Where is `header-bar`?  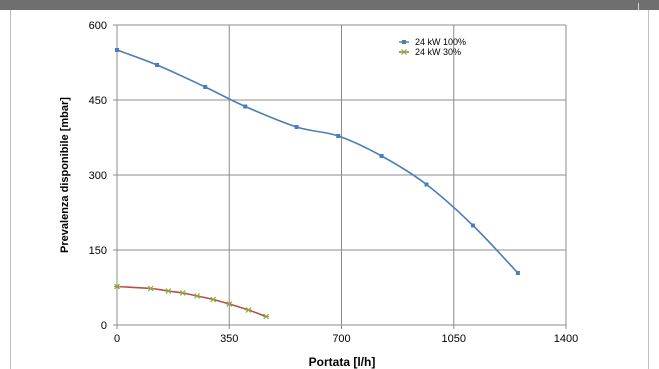 header-bar is located at coordinates (329, 5).